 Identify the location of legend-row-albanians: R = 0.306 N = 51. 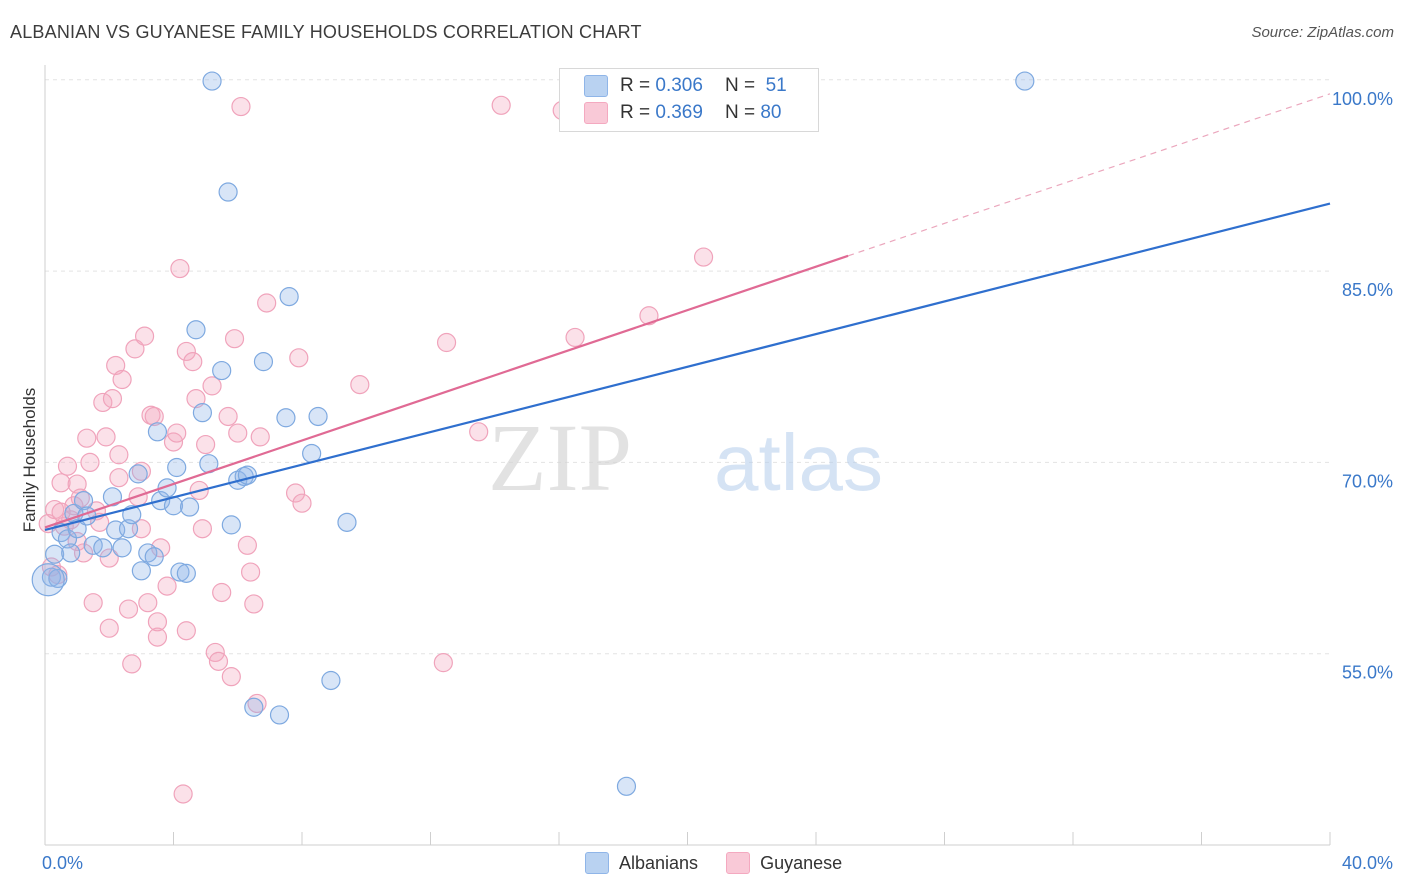
(685, 86).